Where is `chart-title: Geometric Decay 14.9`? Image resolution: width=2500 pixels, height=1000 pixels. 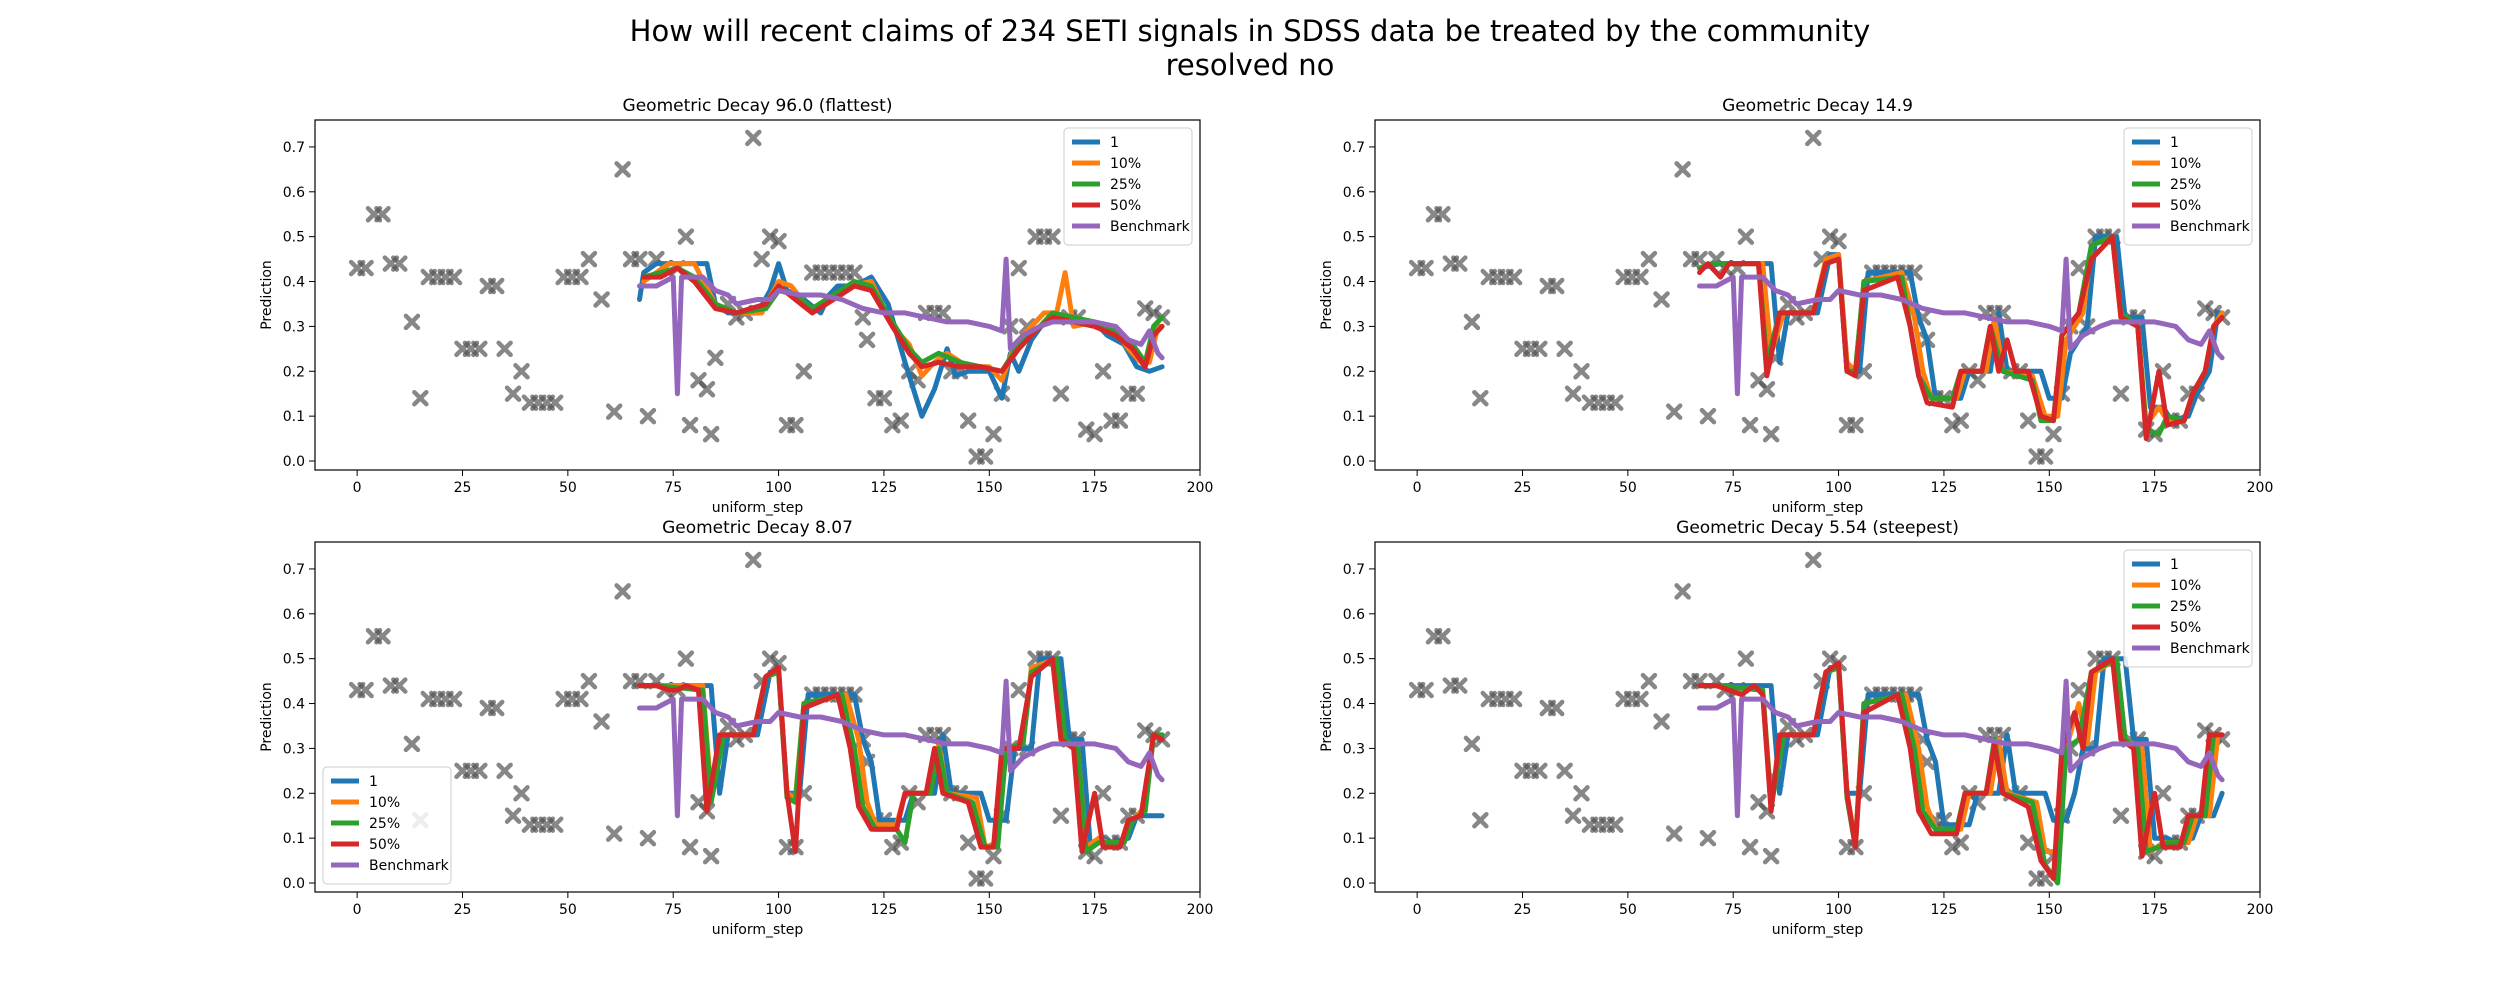
chart-title: Geometric Decay 14.9 is located at coordinates (1817, 106).